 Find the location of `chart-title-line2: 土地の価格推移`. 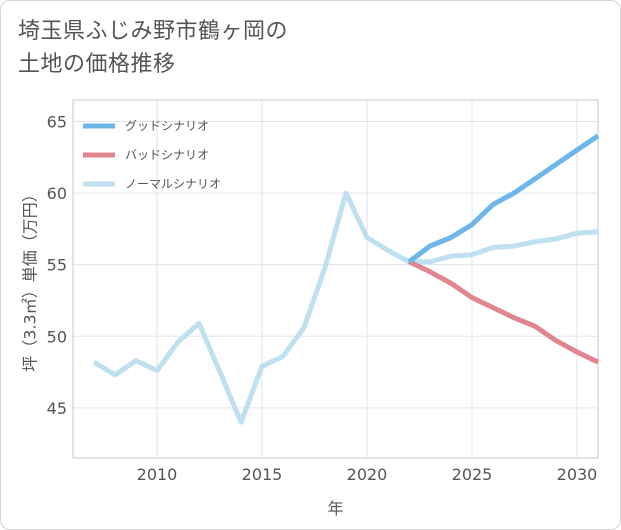

chart-title-line2: 土地の価格推移 is located at coordinates (97, 64).